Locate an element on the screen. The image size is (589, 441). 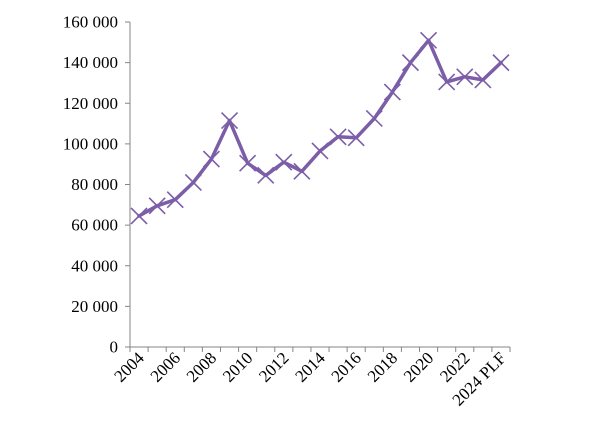
x-tick-label: 2018 is located at coordinates (382, 366).